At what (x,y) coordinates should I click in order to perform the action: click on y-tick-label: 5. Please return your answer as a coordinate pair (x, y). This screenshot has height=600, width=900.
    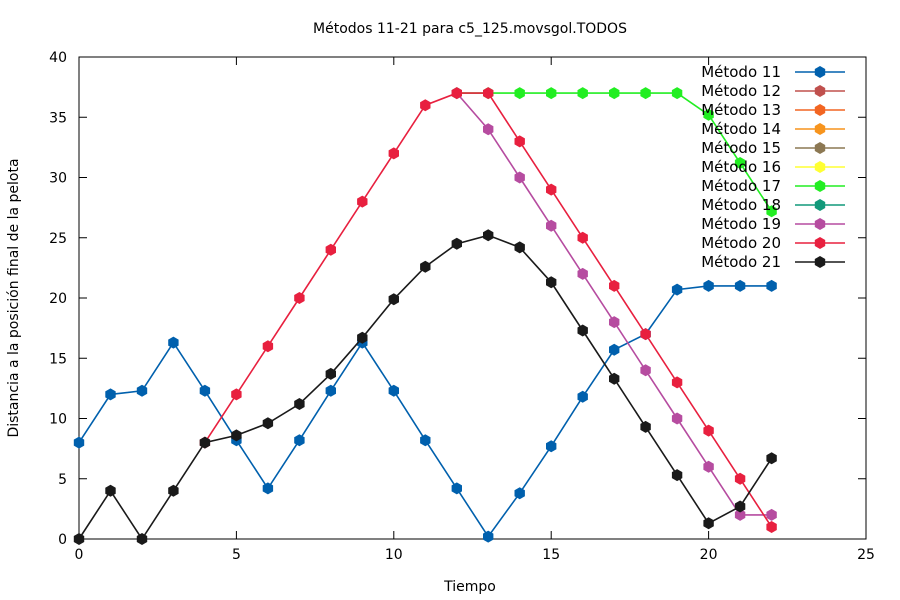
    Looking at the image, I should click on (62, 480).